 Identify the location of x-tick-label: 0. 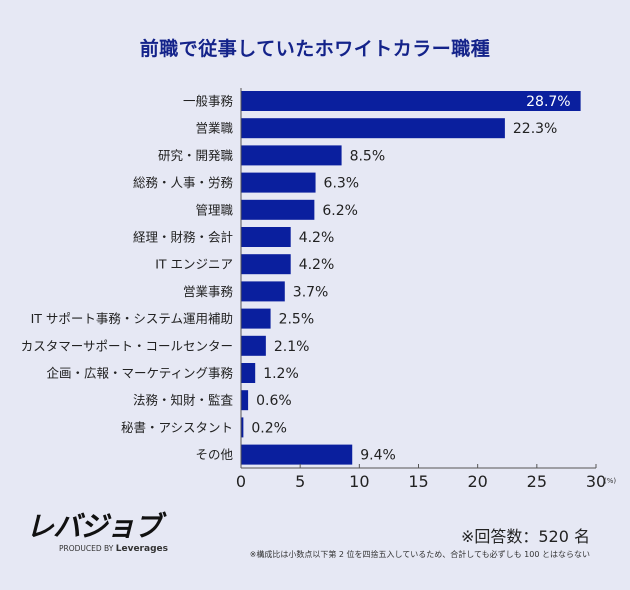
(241, 481).